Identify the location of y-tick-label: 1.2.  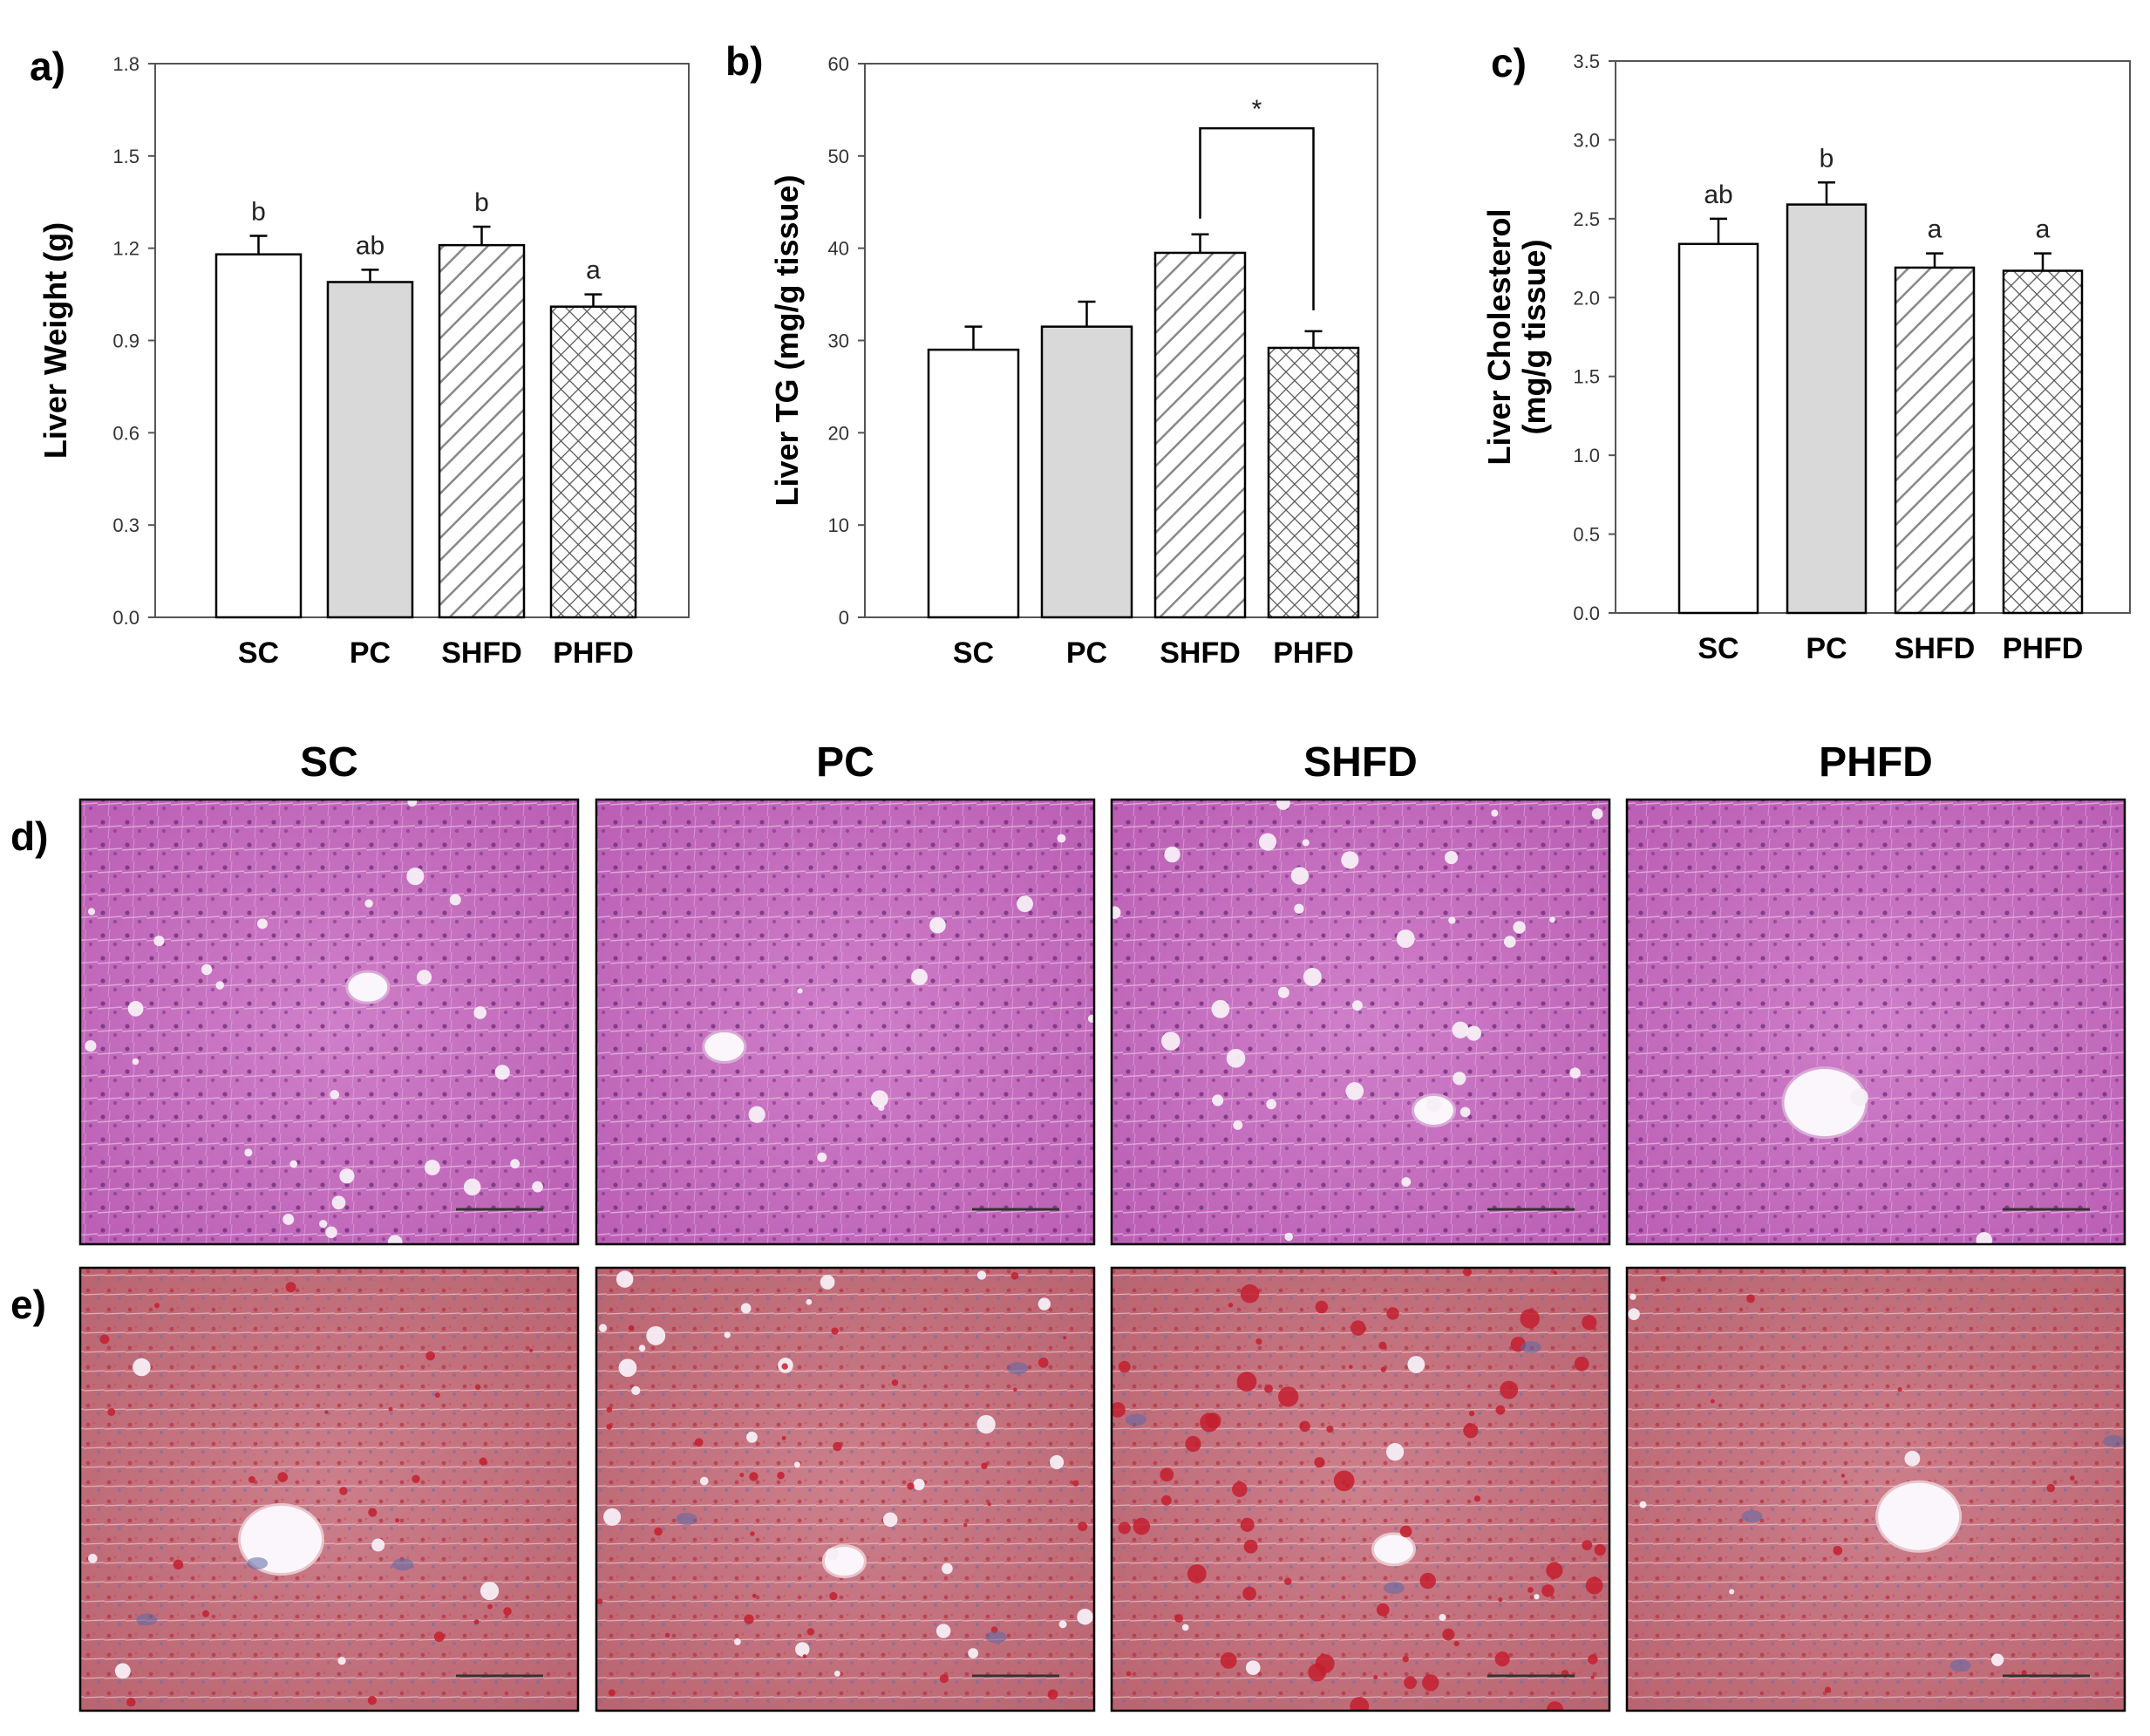
(126, 249).